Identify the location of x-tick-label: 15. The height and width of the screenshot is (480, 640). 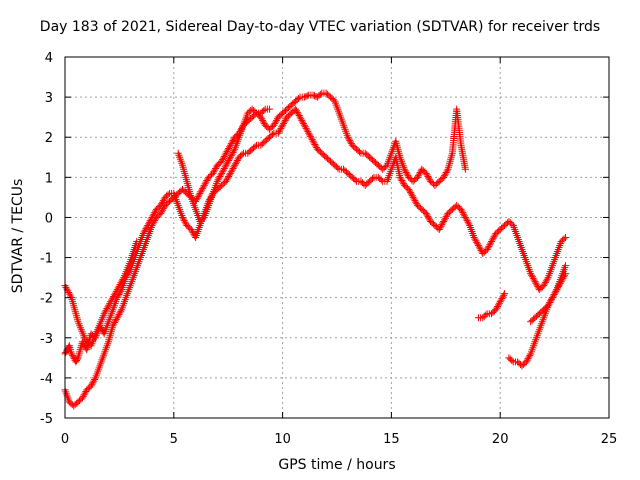
(391, 439).